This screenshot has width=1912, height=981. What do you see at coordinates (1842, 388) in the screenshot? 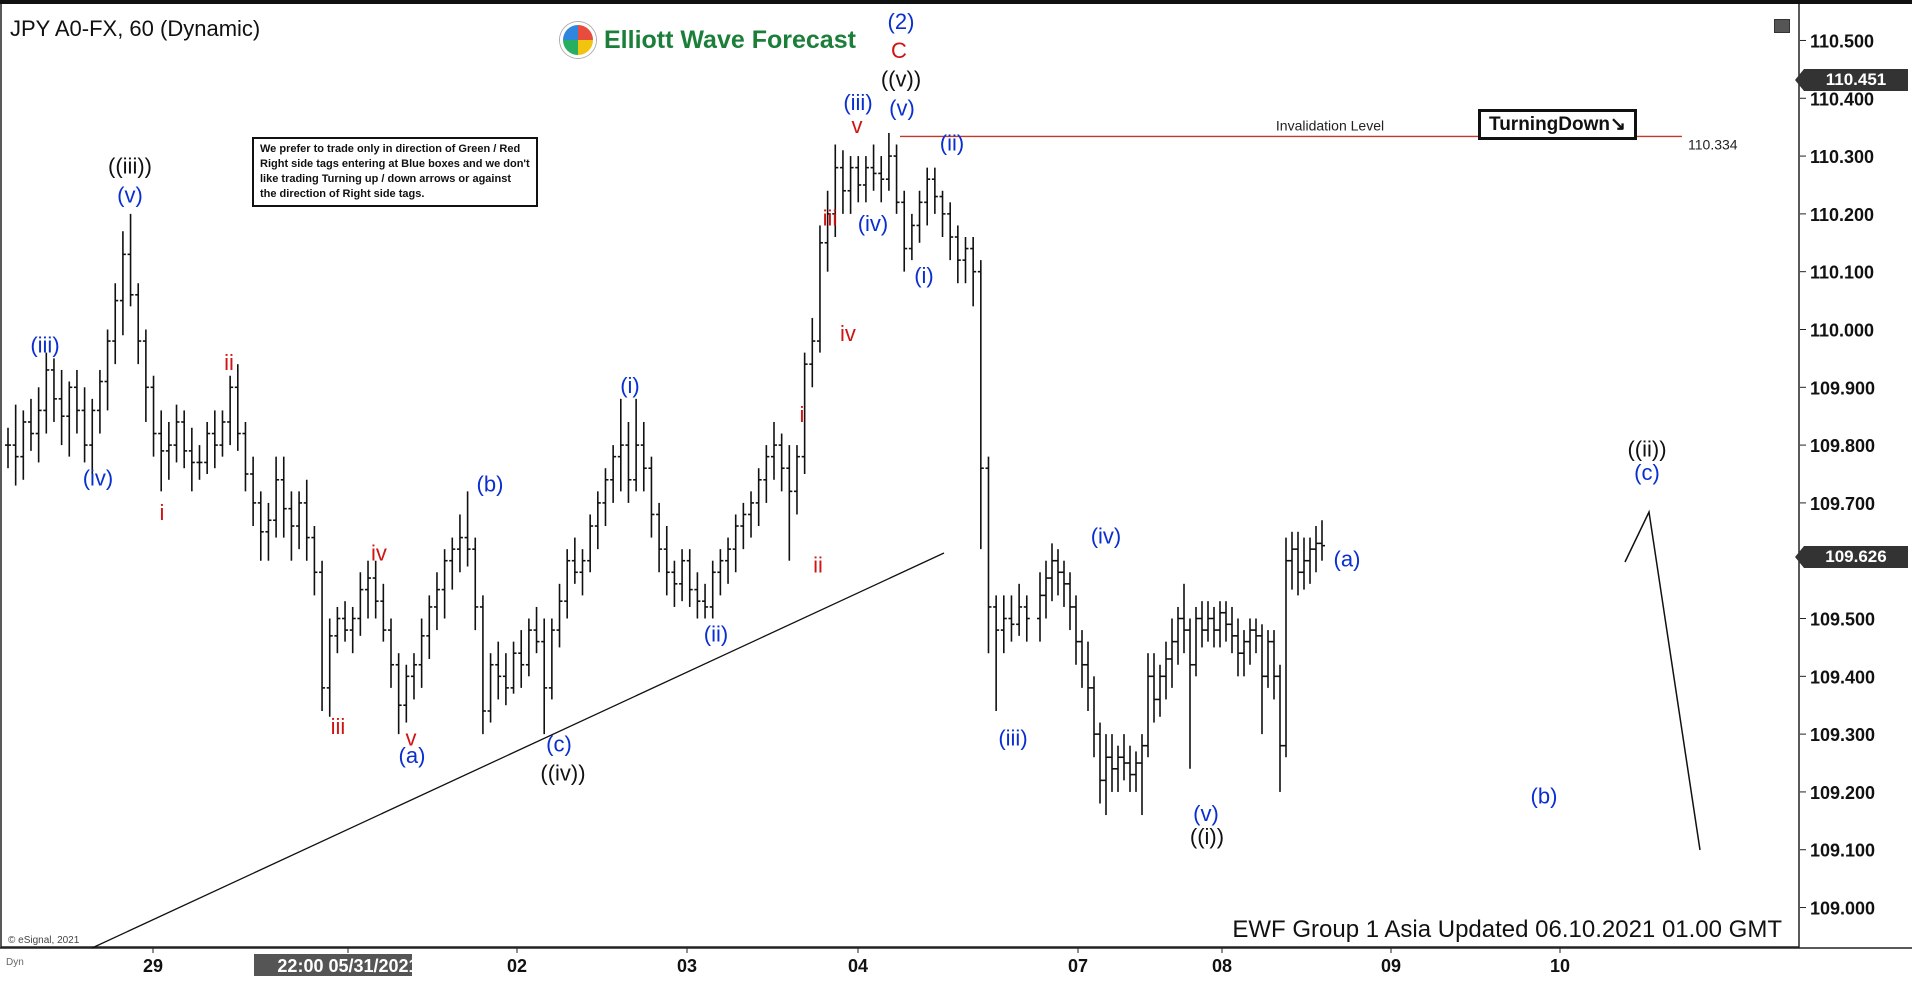
I see `y-tick-label: 109.900` at bounding box center [1842, 388].